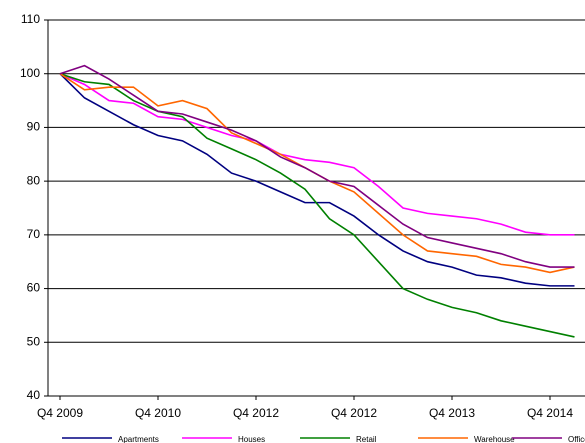  What do you see at coordinates (323, 439) in the screenshot?
I see `legend: Apartments Houses Retail Warehouse Offices` at bounding box center [323, 439].